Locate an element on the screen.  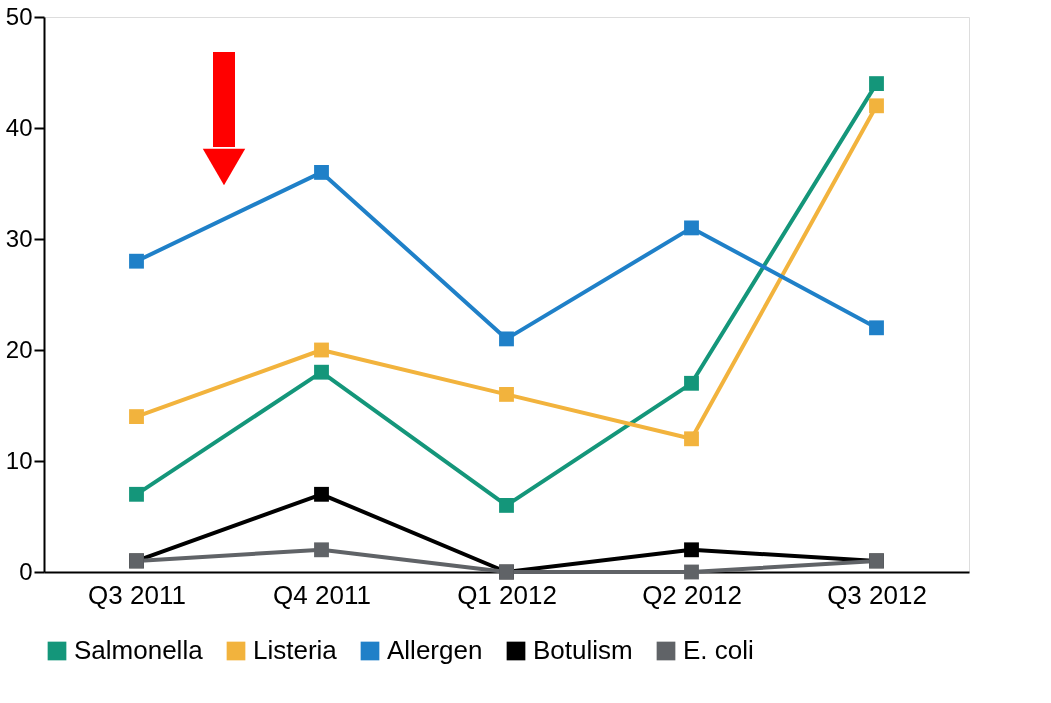
x-tick-label: Q1 2012 is located at coordinates (507, 594).